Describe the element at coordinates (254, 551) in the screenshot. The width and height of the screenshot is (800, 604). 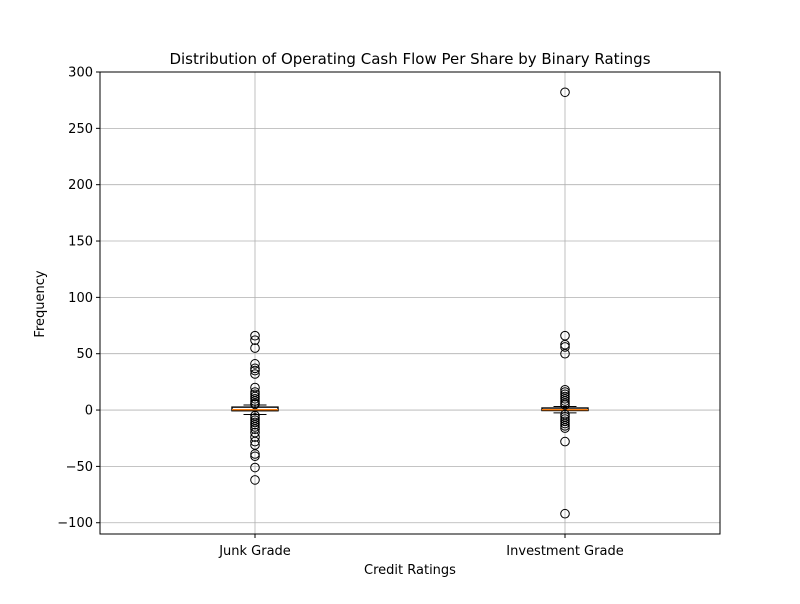
I see `x-tick-label: Junk Grade` at that location.